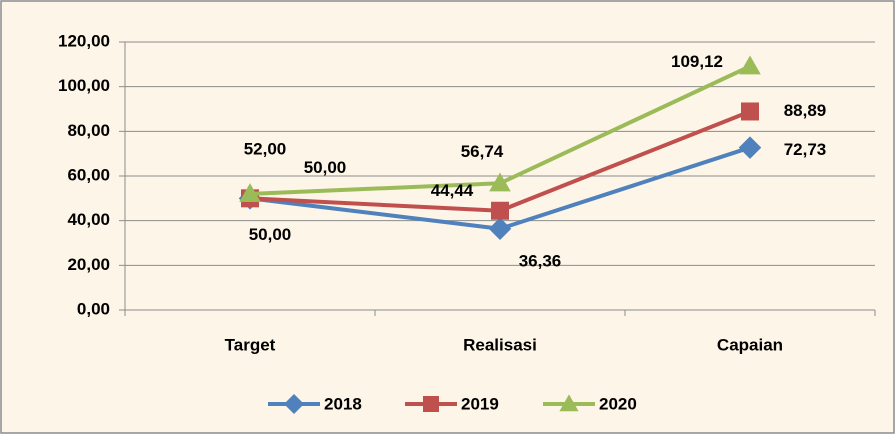 This screenshot has width=895, height=434. Describe the element at coordinates (480, 403) in the screenshot. I see `legend-label: 2019` at that location.